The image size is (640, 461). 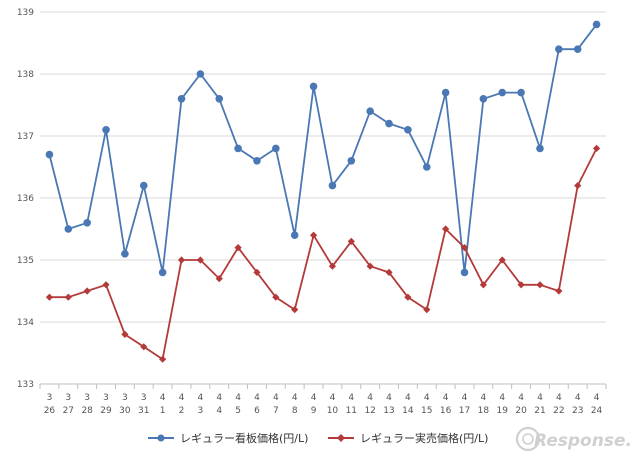 I want to click on y-axis-ticks: 133 134 135 136 137 138 139, so click(x=25, y=199).